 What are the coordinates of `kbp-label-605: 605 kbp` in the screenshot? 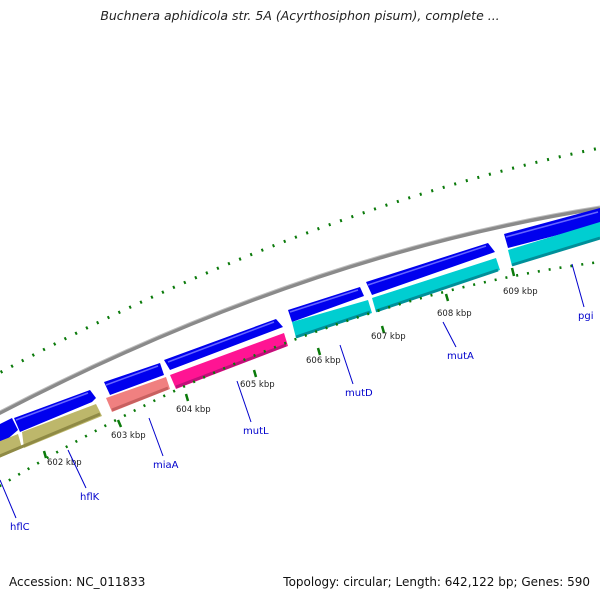 It's located at (257, 385).